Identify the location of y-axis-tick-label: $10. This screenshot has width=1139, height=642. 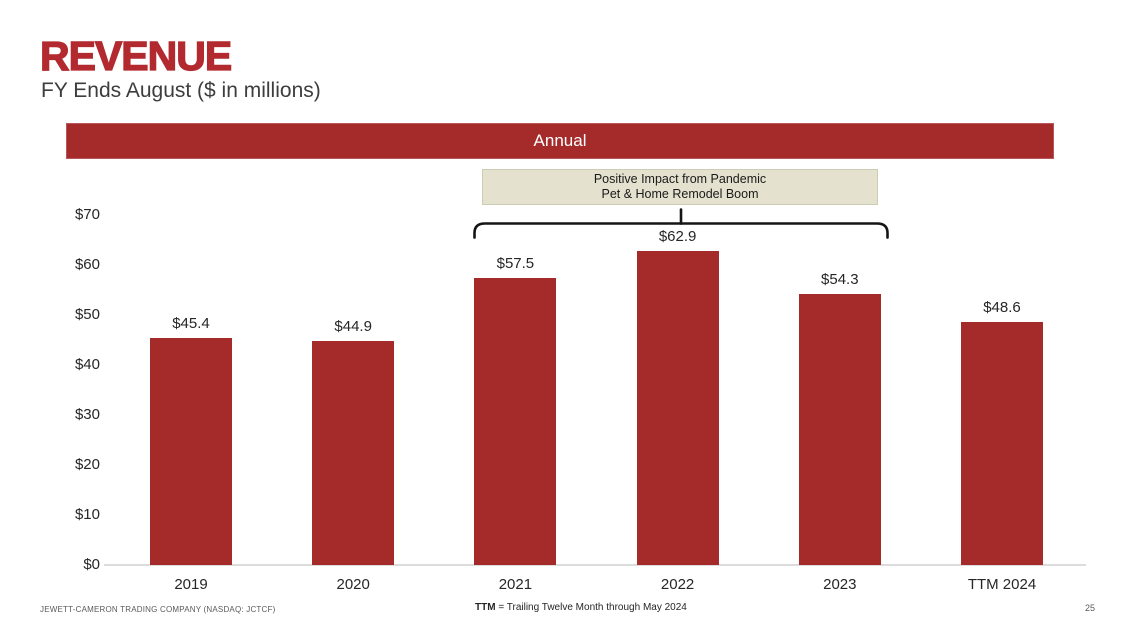
(87, 514).